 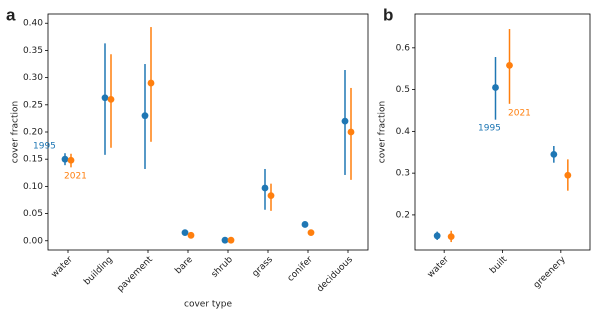 I want to click on y-tick-label: 0.2, so click(x=403, y=215).